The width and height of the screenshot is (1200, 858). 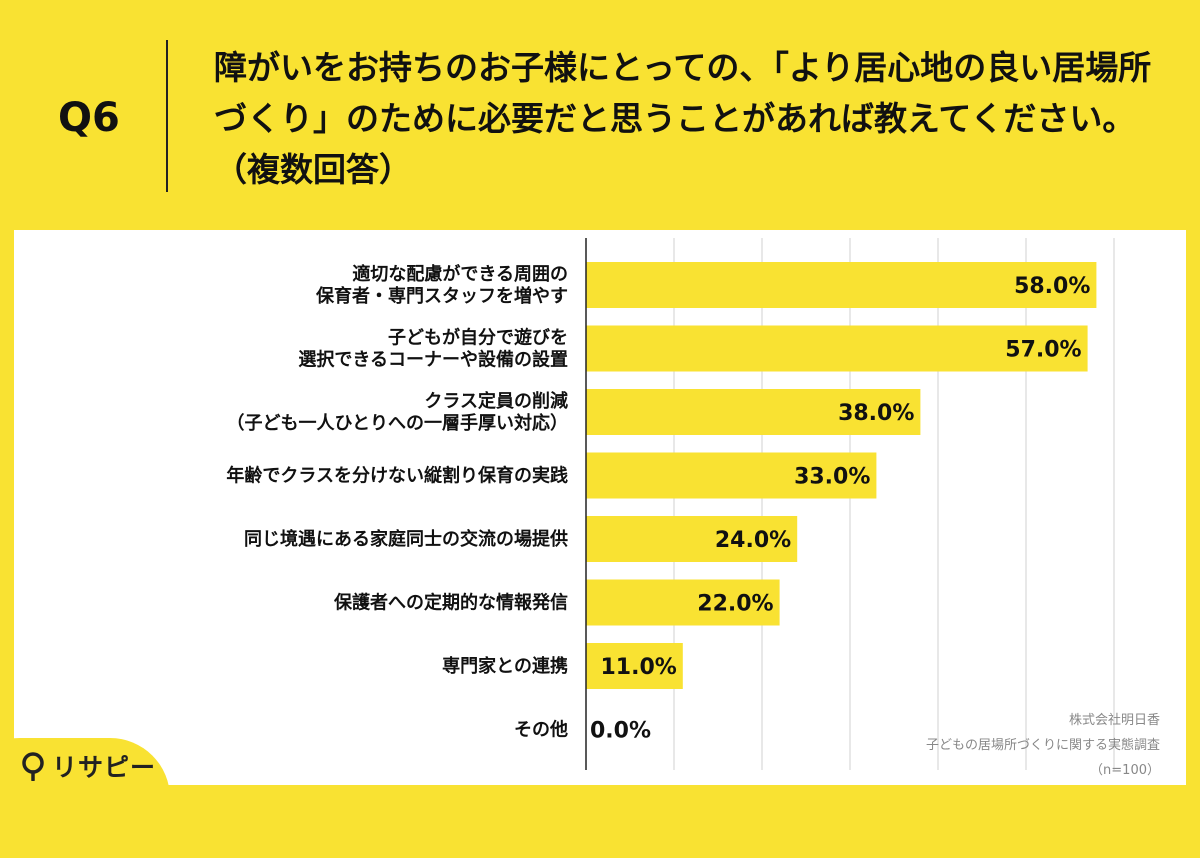 What do you see at coordinates (406, 539) in the screenshot?
I see `category-label: 同じ境遇にある家庭同士の交流の場提供` at bounding box center [406, 539].